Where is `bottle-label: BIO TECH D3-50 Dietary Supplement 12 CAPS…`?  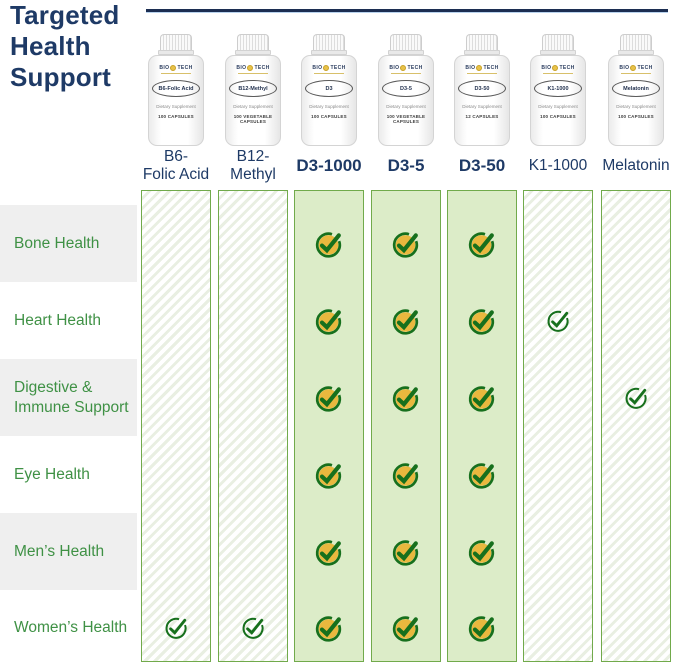
bottle-label: BIO TECH D3-50 Dietary Supplement 12 CAPS… is located at coordinates (482, 100).